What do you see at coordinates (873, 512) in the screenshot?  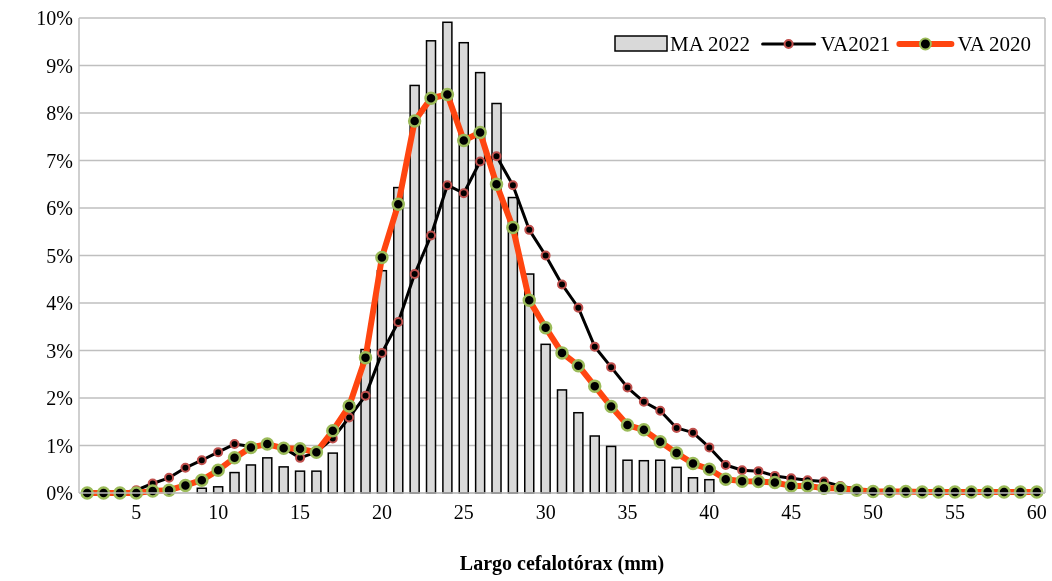 I see `x-tick-label: 50` at bounding box center [873, 512].